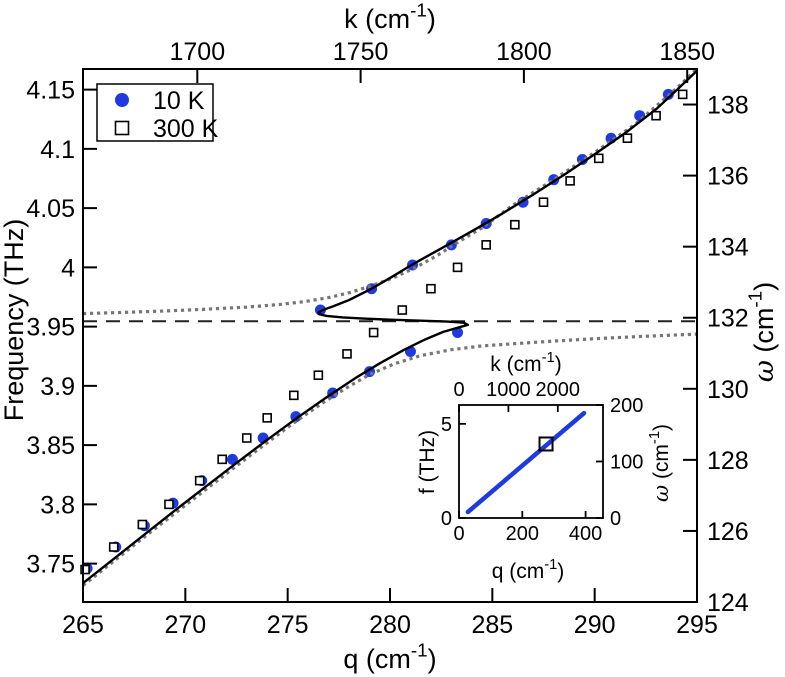 This screenshot has height=677, width=785. Describe the element at coordinates (524, 52) in the screenshot. I see `tick-label: 1800` at that location.